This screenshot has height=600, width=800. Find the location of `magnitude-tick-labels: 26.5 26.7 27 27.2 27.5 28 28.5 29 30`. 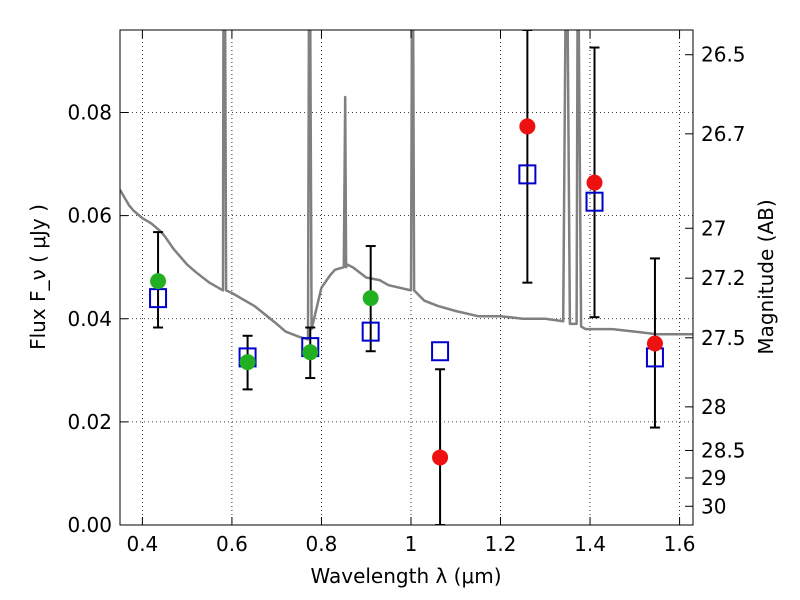

magnitude-tick-labels: 26.5 26.7 27 27.2 27.5 28 28.5 29 30 is located at coordinates (723, 281).